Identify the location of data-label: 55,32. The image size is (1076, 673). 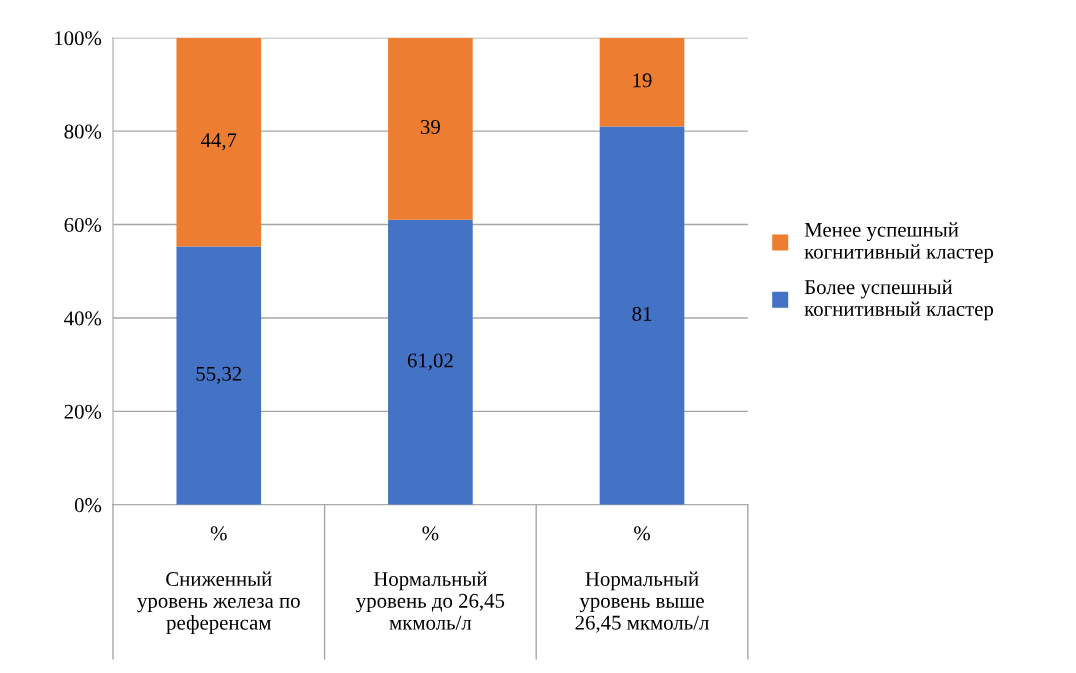
(219, 375).